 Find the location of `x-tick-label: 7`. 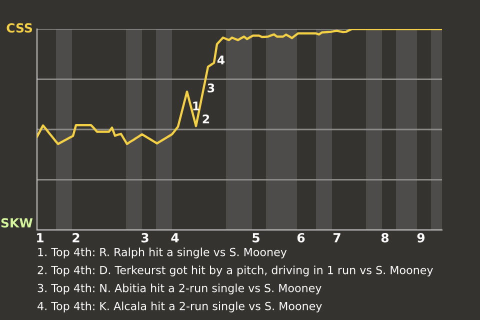

x-tick-label: 7 is located at coordinates (336, 237).